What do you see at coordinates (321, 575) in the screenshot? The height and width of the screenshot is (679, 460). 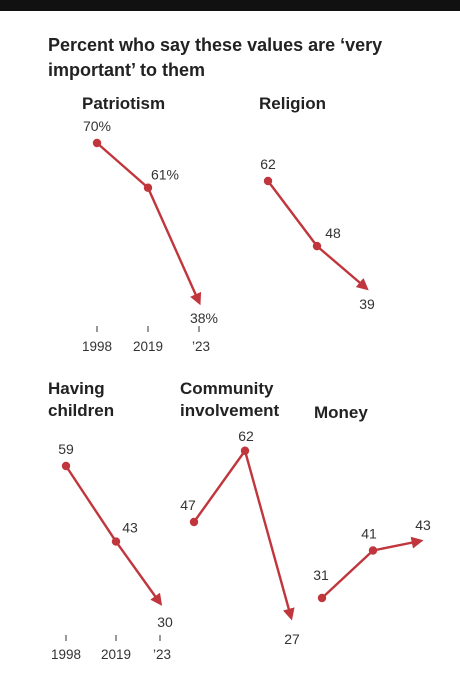 I see `value-label: 31` at bounding box center [321, 575].